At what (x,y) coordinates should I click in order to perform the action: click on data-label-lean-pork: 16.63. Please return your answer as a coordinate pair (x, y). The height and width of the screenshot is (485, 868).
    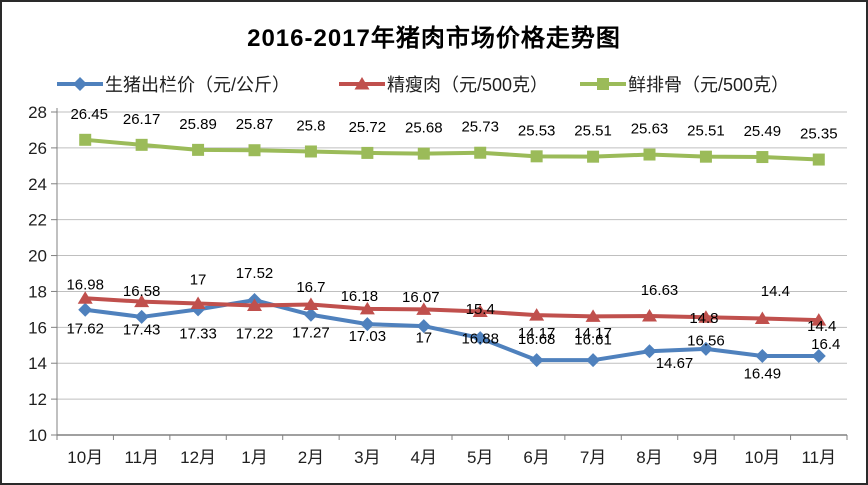
    Looking at the image, I should click on (660, 290).